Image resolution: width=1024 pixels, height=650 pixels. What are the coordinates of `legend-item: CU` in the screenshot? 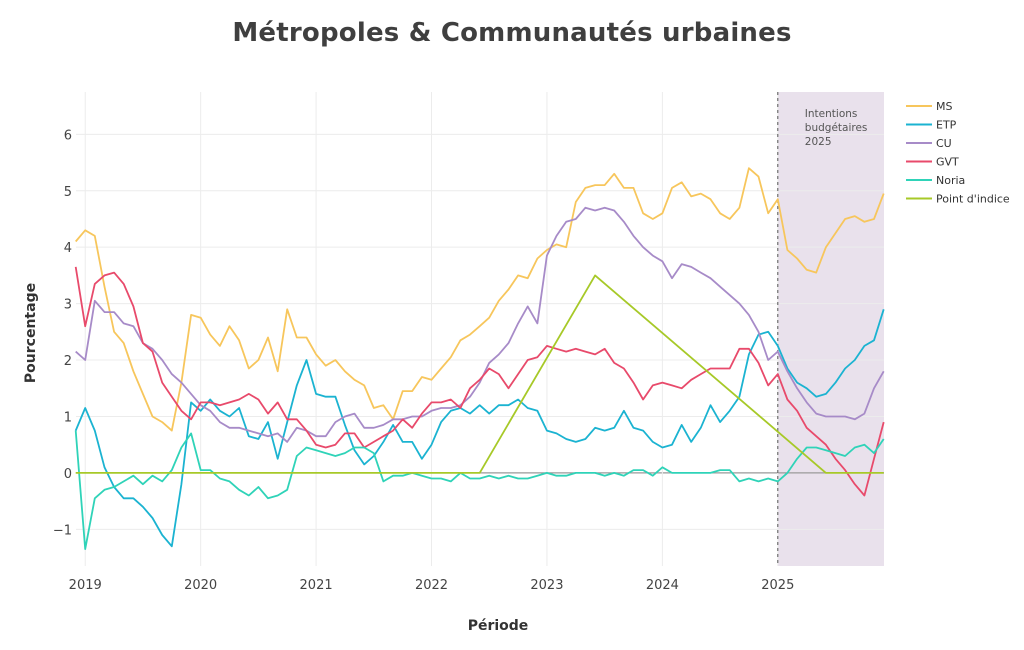 It's located at (929, 143).